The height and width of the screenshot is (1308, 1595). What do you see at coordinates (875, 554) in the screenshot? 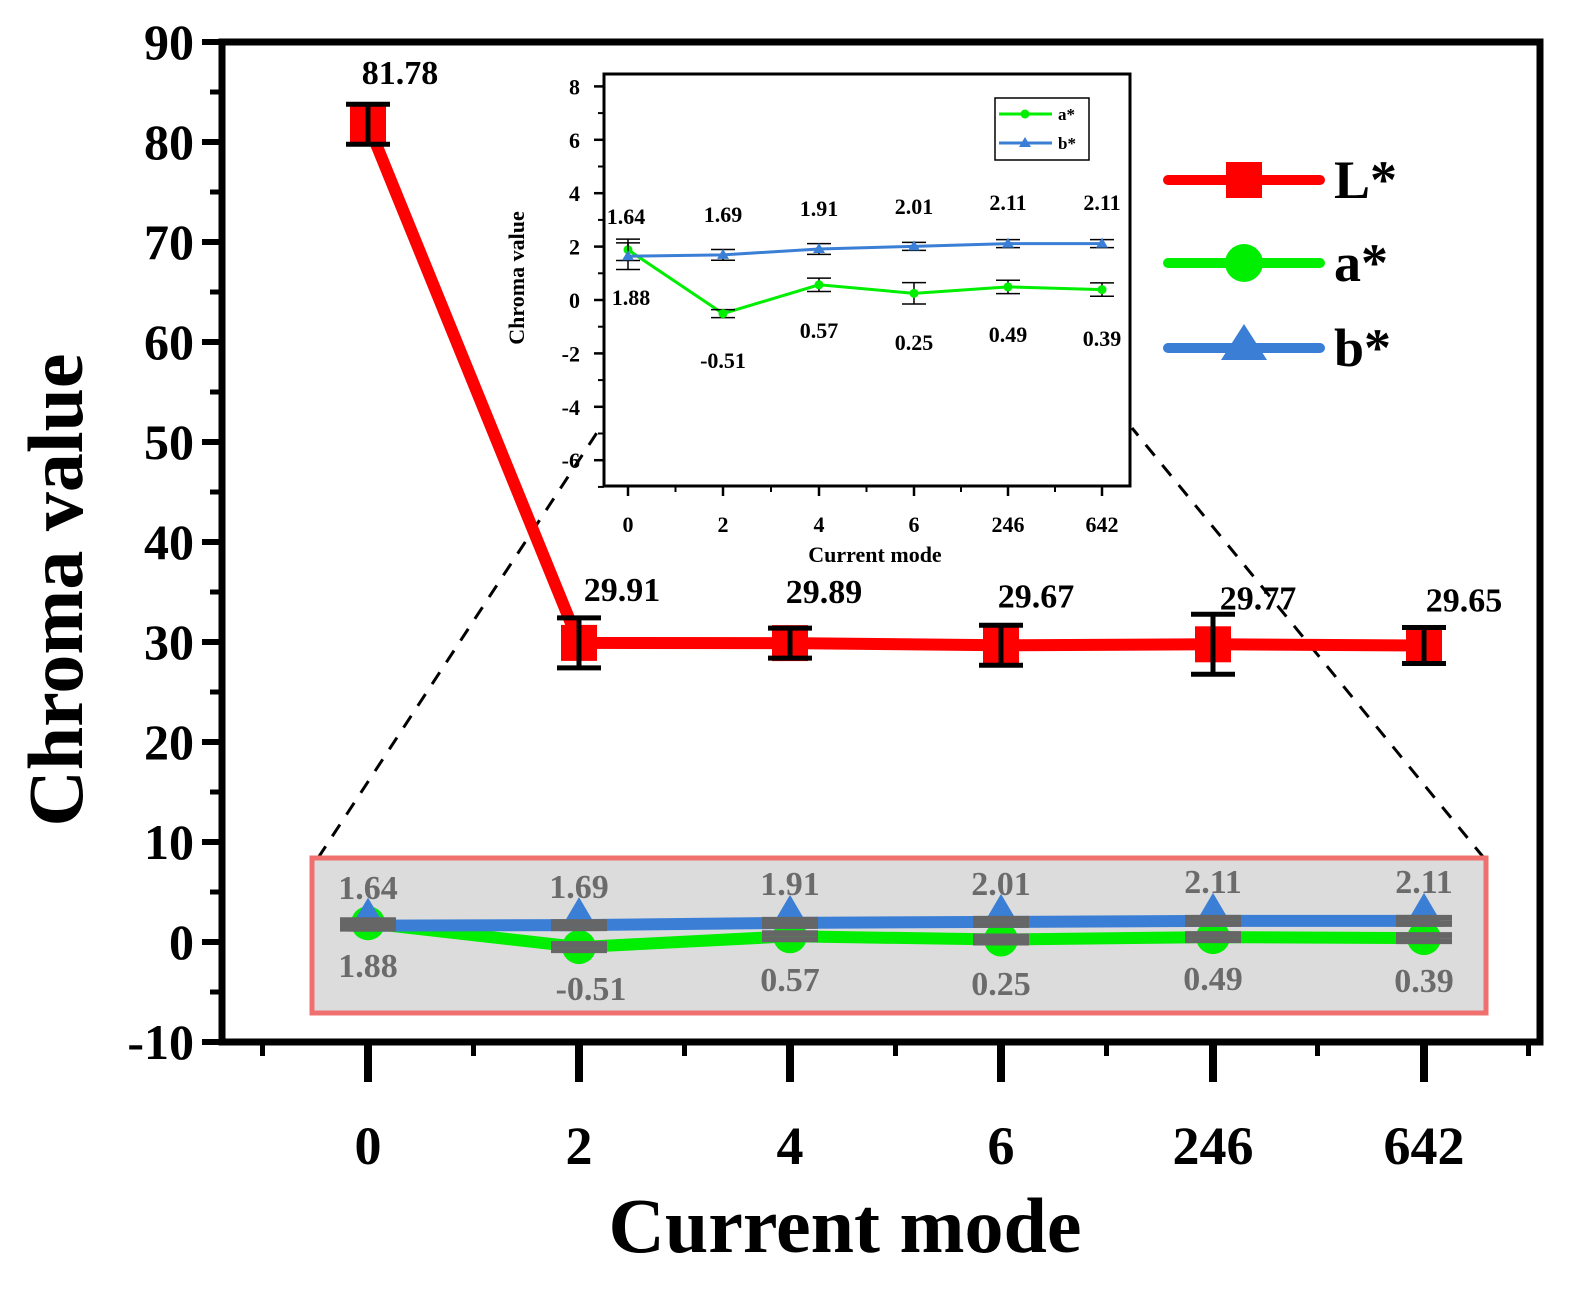
I see `inset-x-axis-label: Current mode` at bounding box center [875, 554].